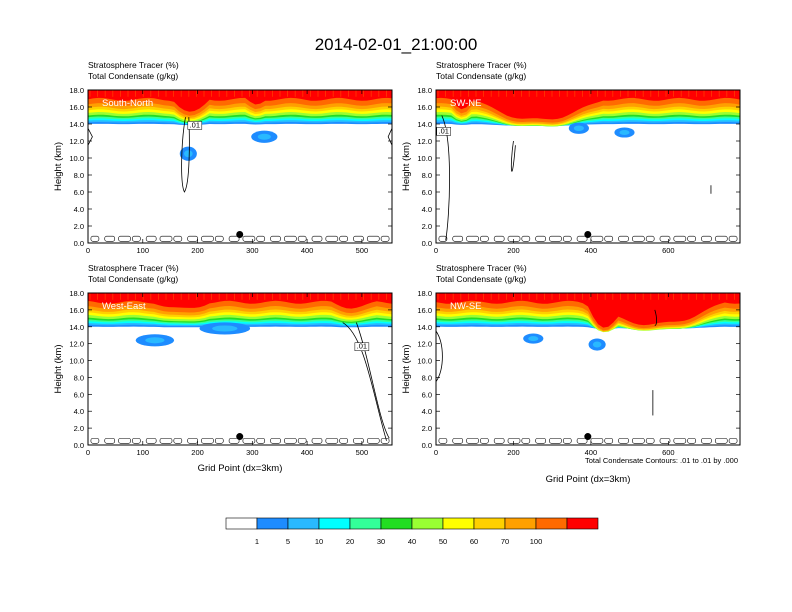 This screenshot has height=612, width=792. What do you see at coordinates (466, 306) in the screenshot?
I see `section-label: NW-SE` at bounding box center [466, 306].